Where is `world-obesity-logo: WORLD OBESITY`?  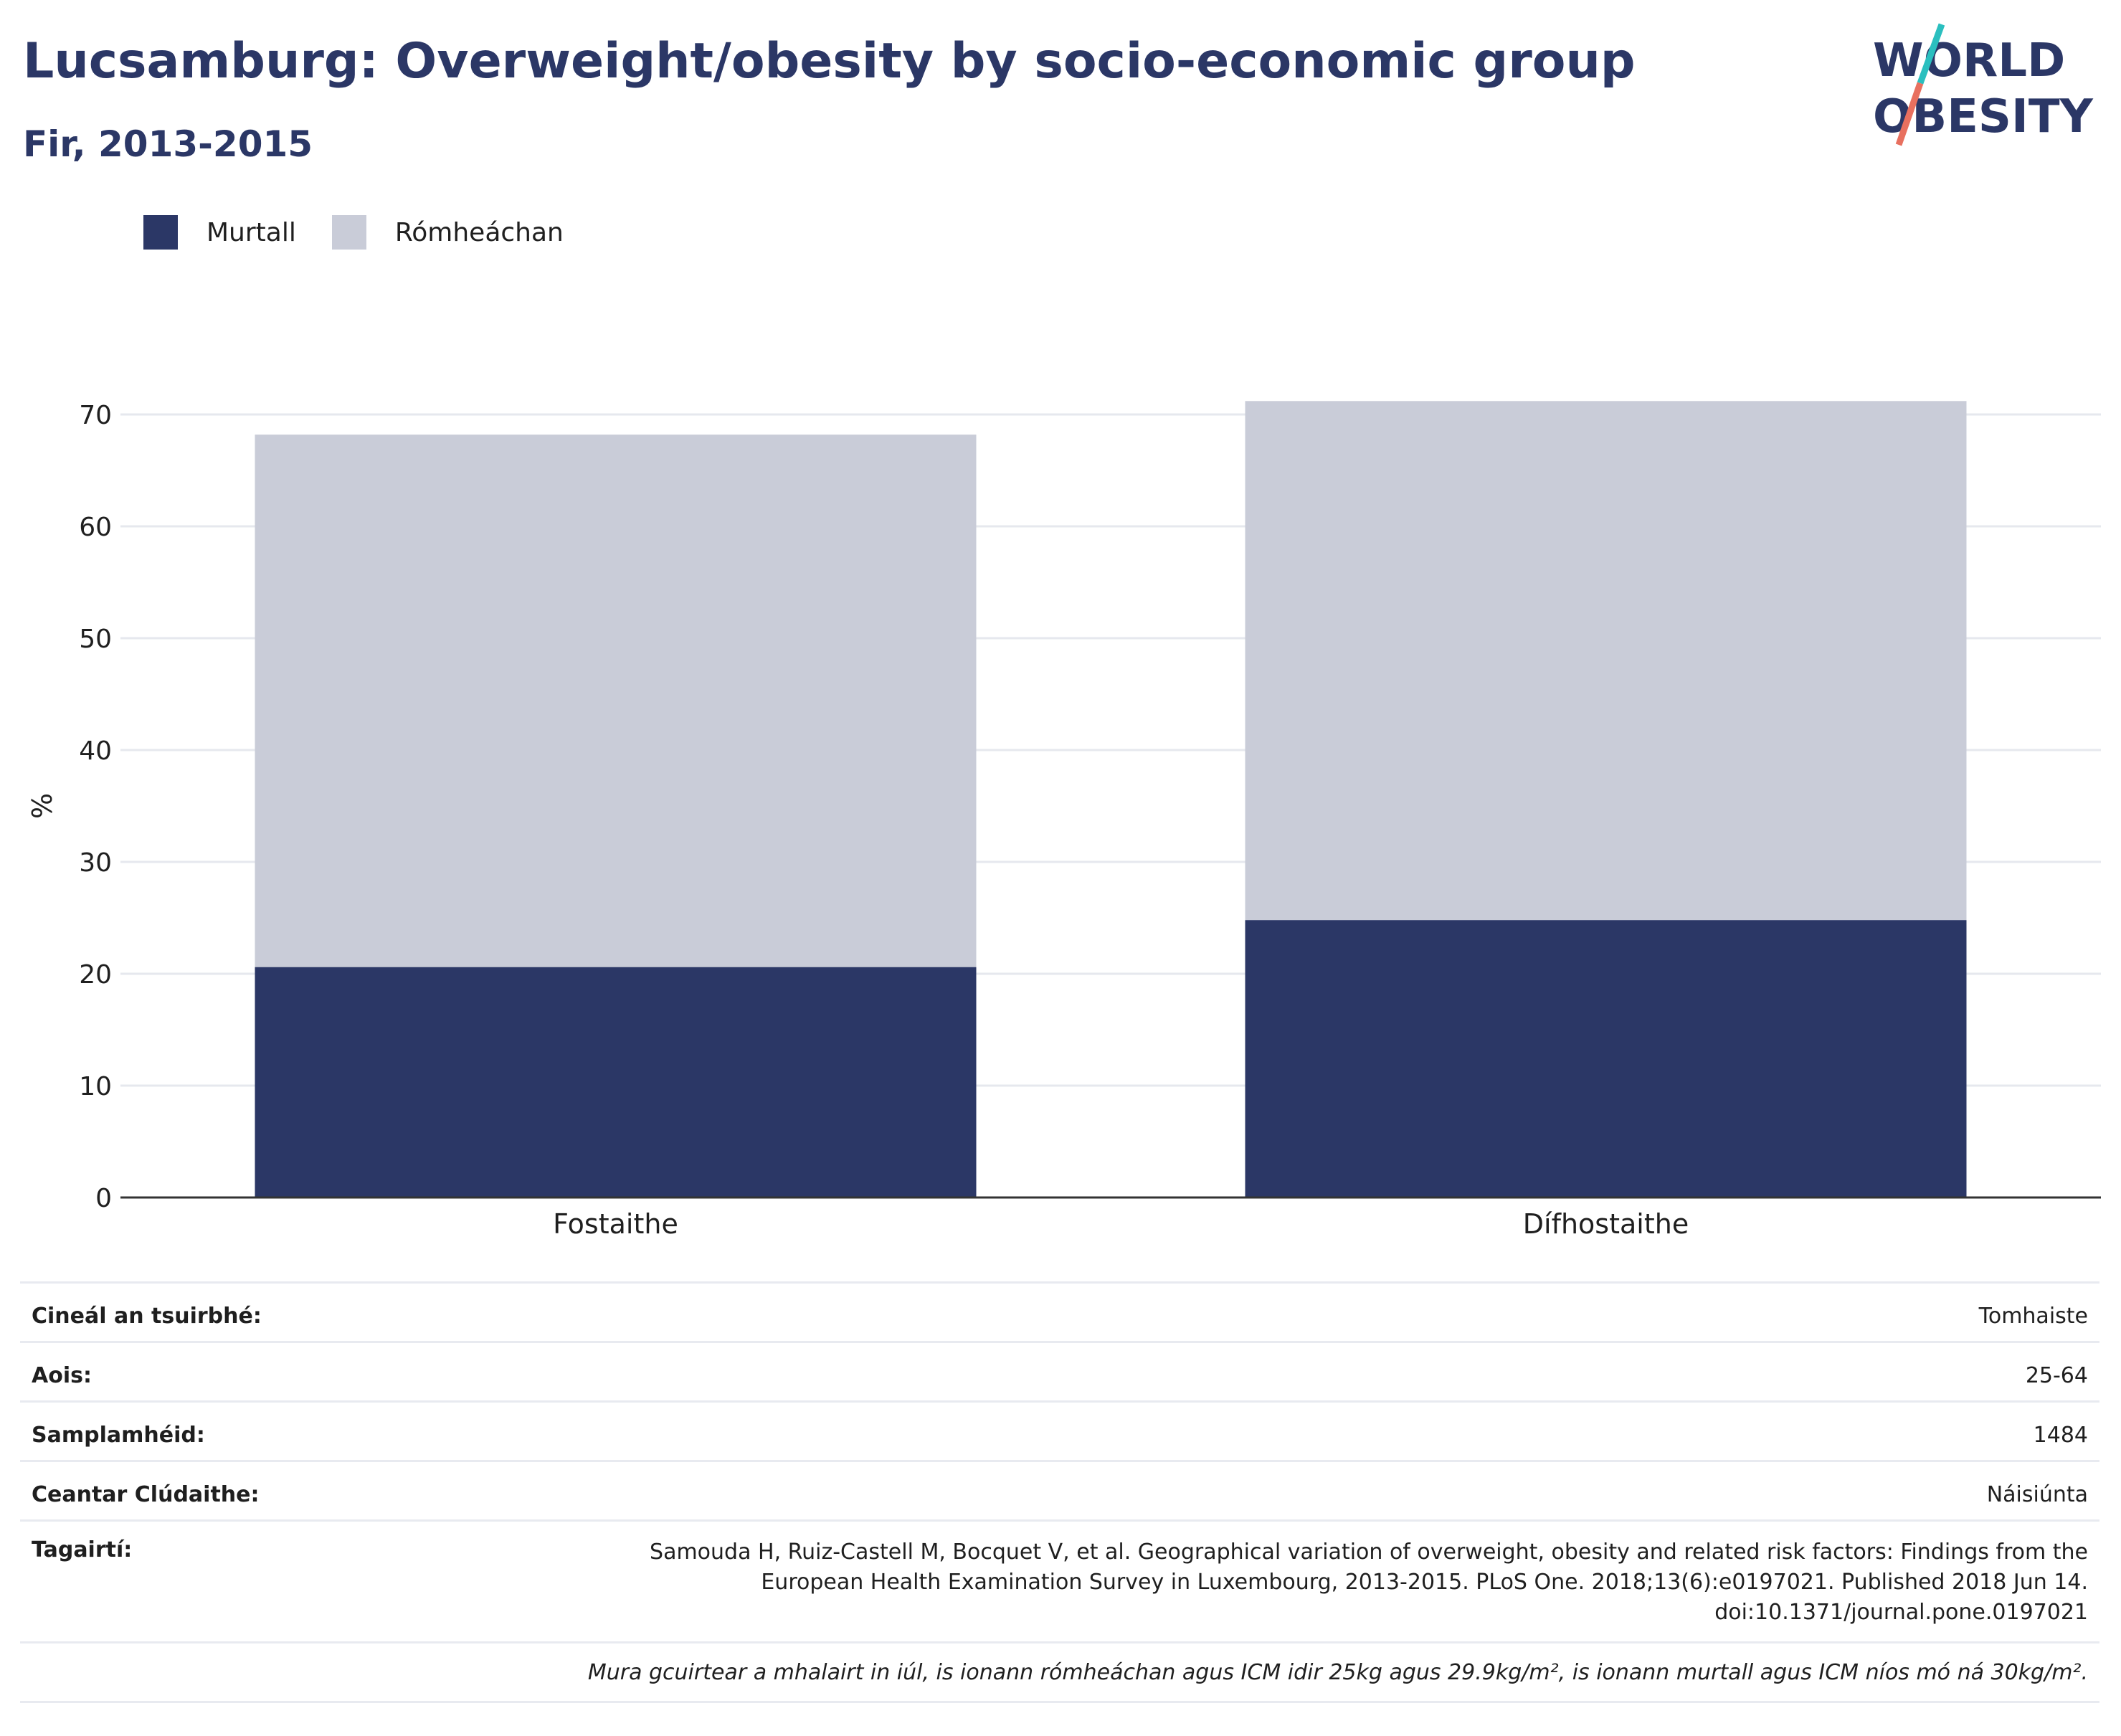
world-obesity-logo: WORLD OBESITY is located at coordinates (1983, 85).